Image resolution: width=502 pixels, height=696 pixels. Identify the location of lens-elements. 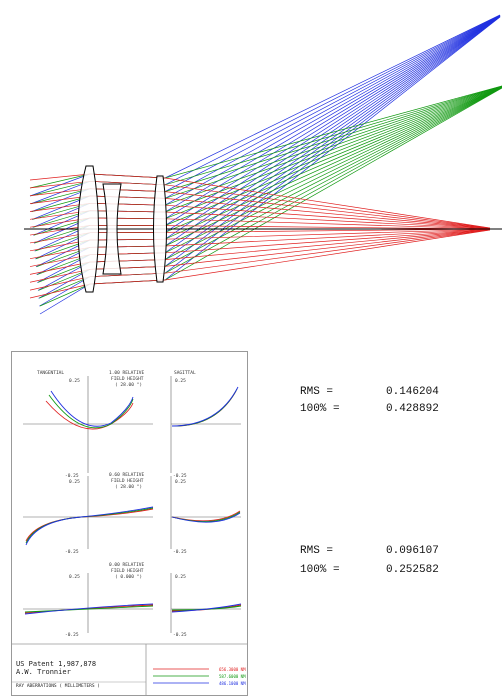
(122, 229).